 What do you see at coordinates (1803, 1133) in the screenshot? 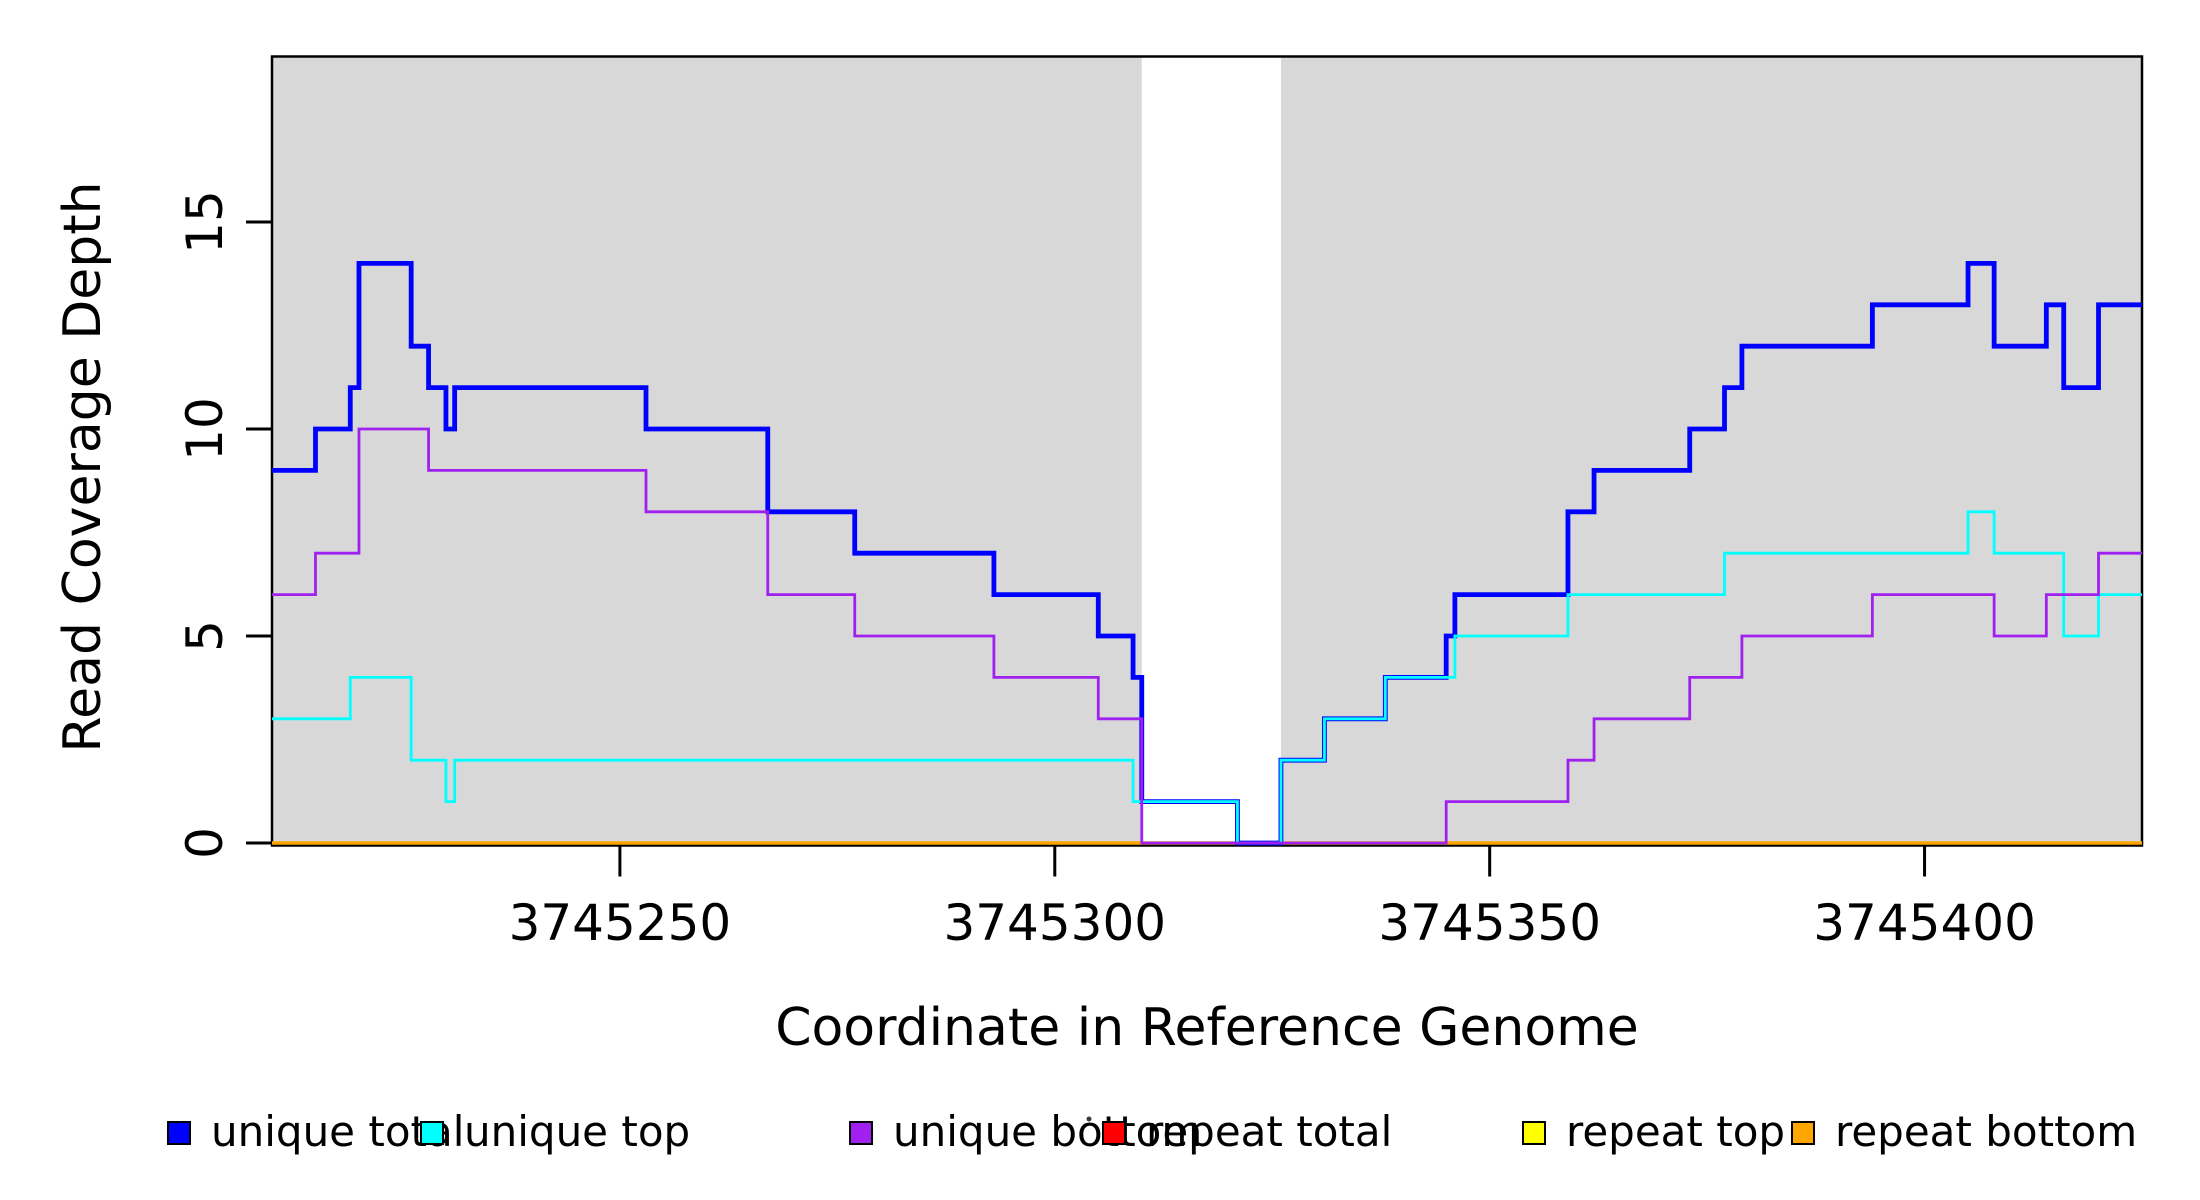
I see `legend-swatch-repeat-bottom` at bounding box center [1803, 1133].